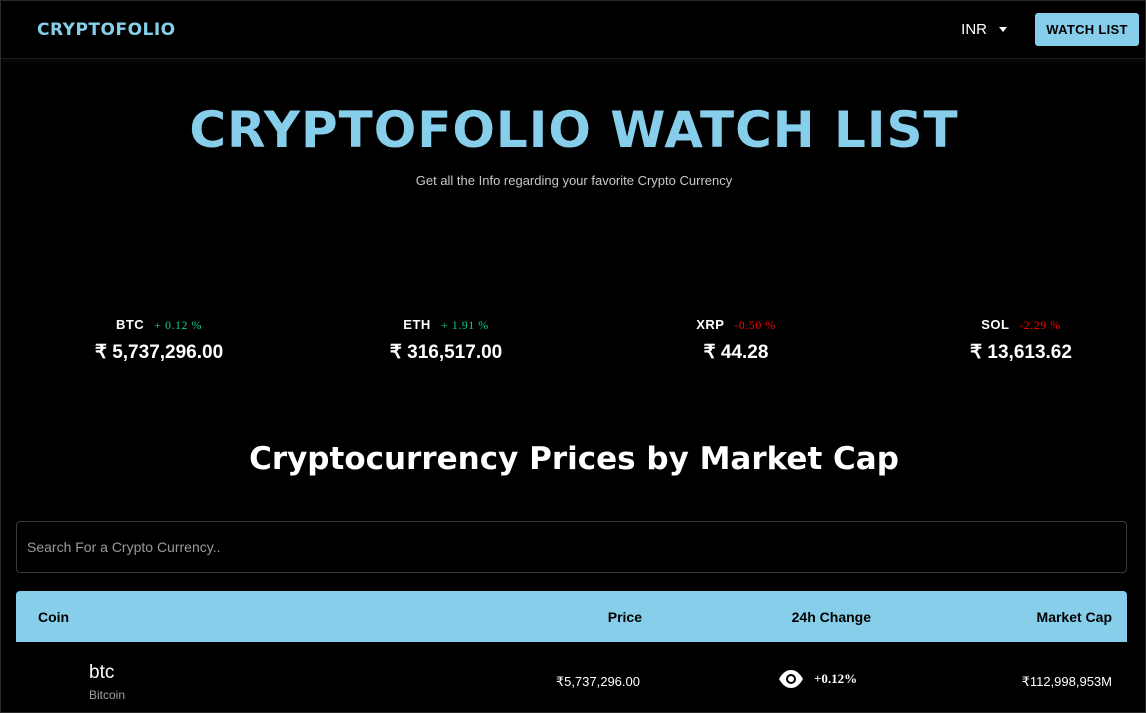 This screenshot has width=1146, height=713. I want to click on column-header-price: Price, so click(624, 617).